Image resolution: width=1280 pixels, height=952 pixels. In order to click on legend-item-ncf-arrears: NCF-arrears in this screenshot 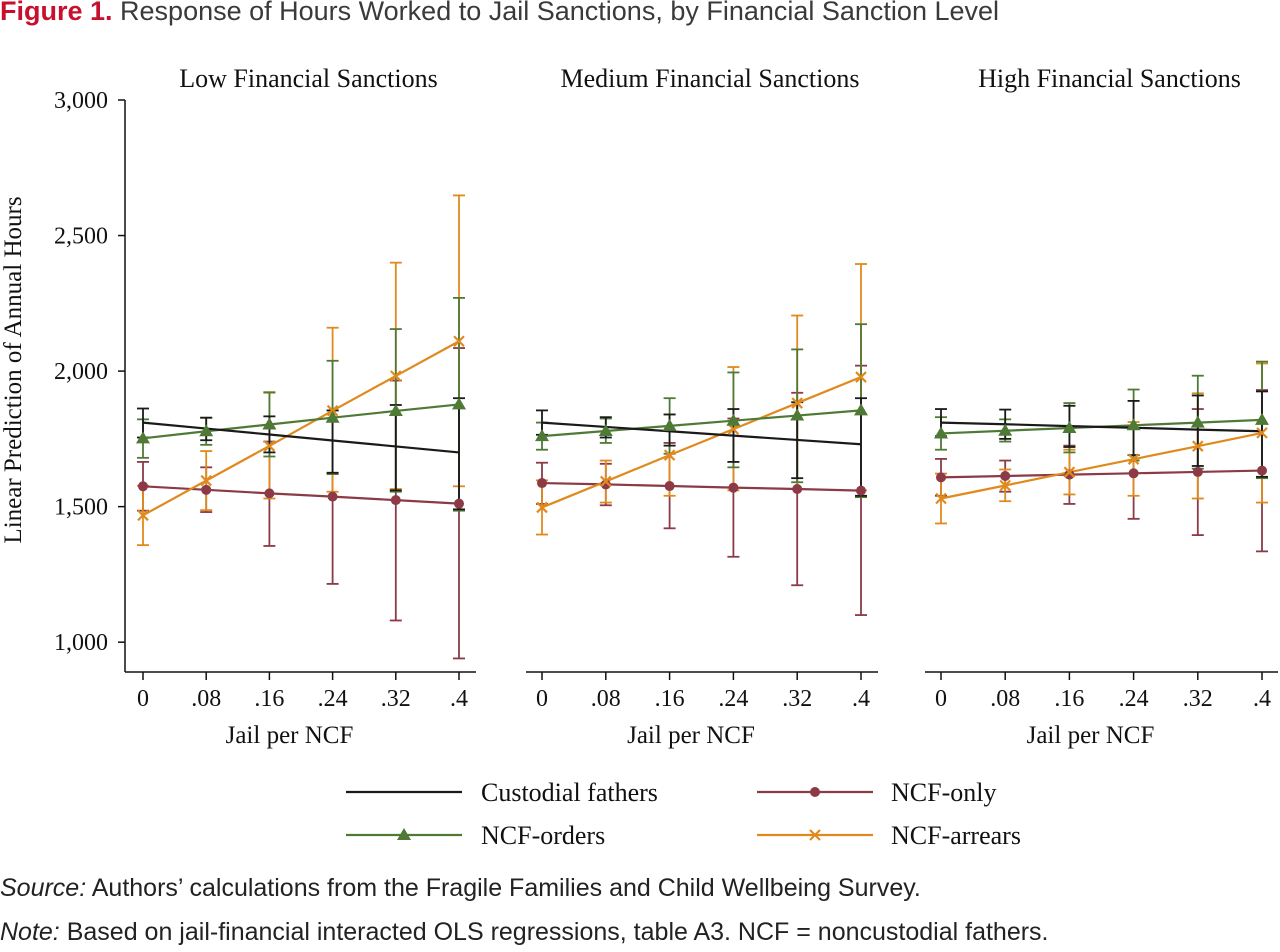, I will do `click(889, 835)`.